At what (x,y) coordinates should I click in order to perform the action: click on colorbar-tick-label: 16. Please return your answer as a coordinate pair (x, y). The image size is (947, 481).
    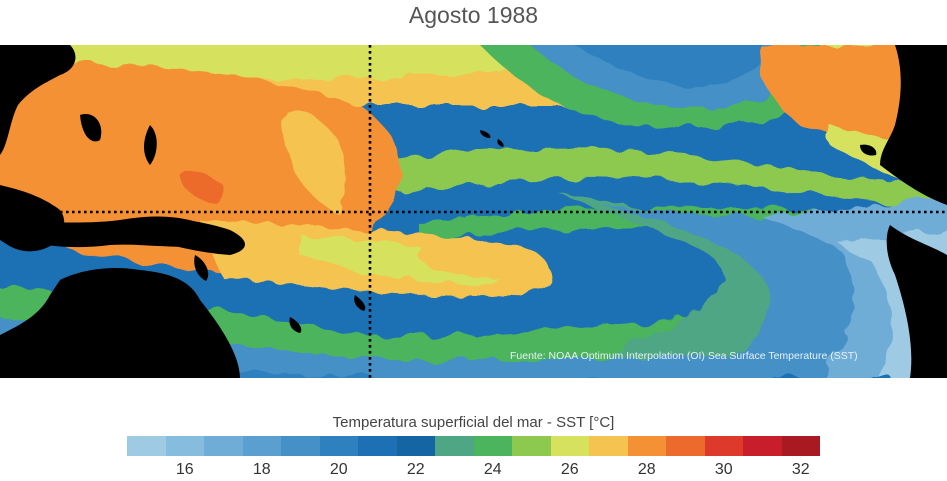
    Looking at the image, I should click on (184, 469).